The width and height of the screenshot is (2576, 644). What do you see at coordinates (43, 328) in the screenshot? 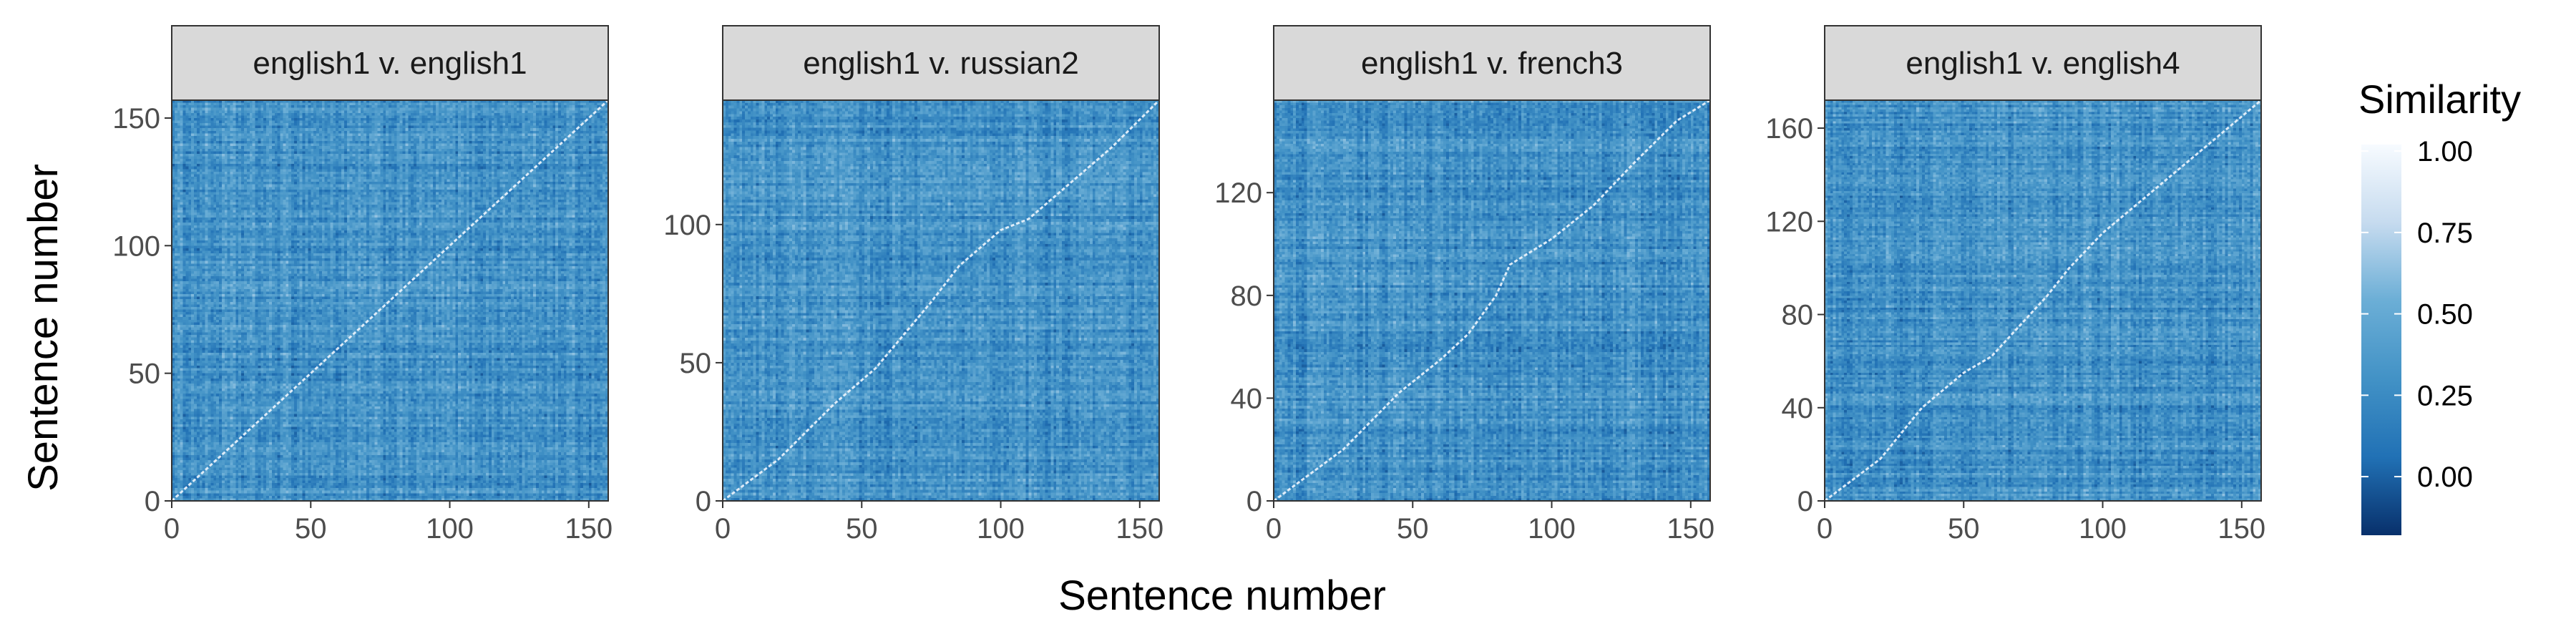
I see `y-axis-title: Sentence number` at bounding box center [43, 328].